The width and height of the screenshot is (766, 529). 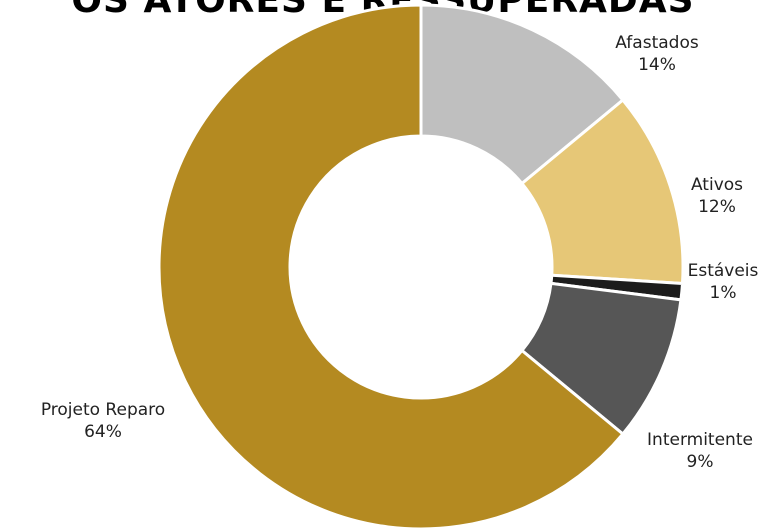 I want to click on slice-label-intermitente: Intermitente 9%, so click(x=700, y=451).